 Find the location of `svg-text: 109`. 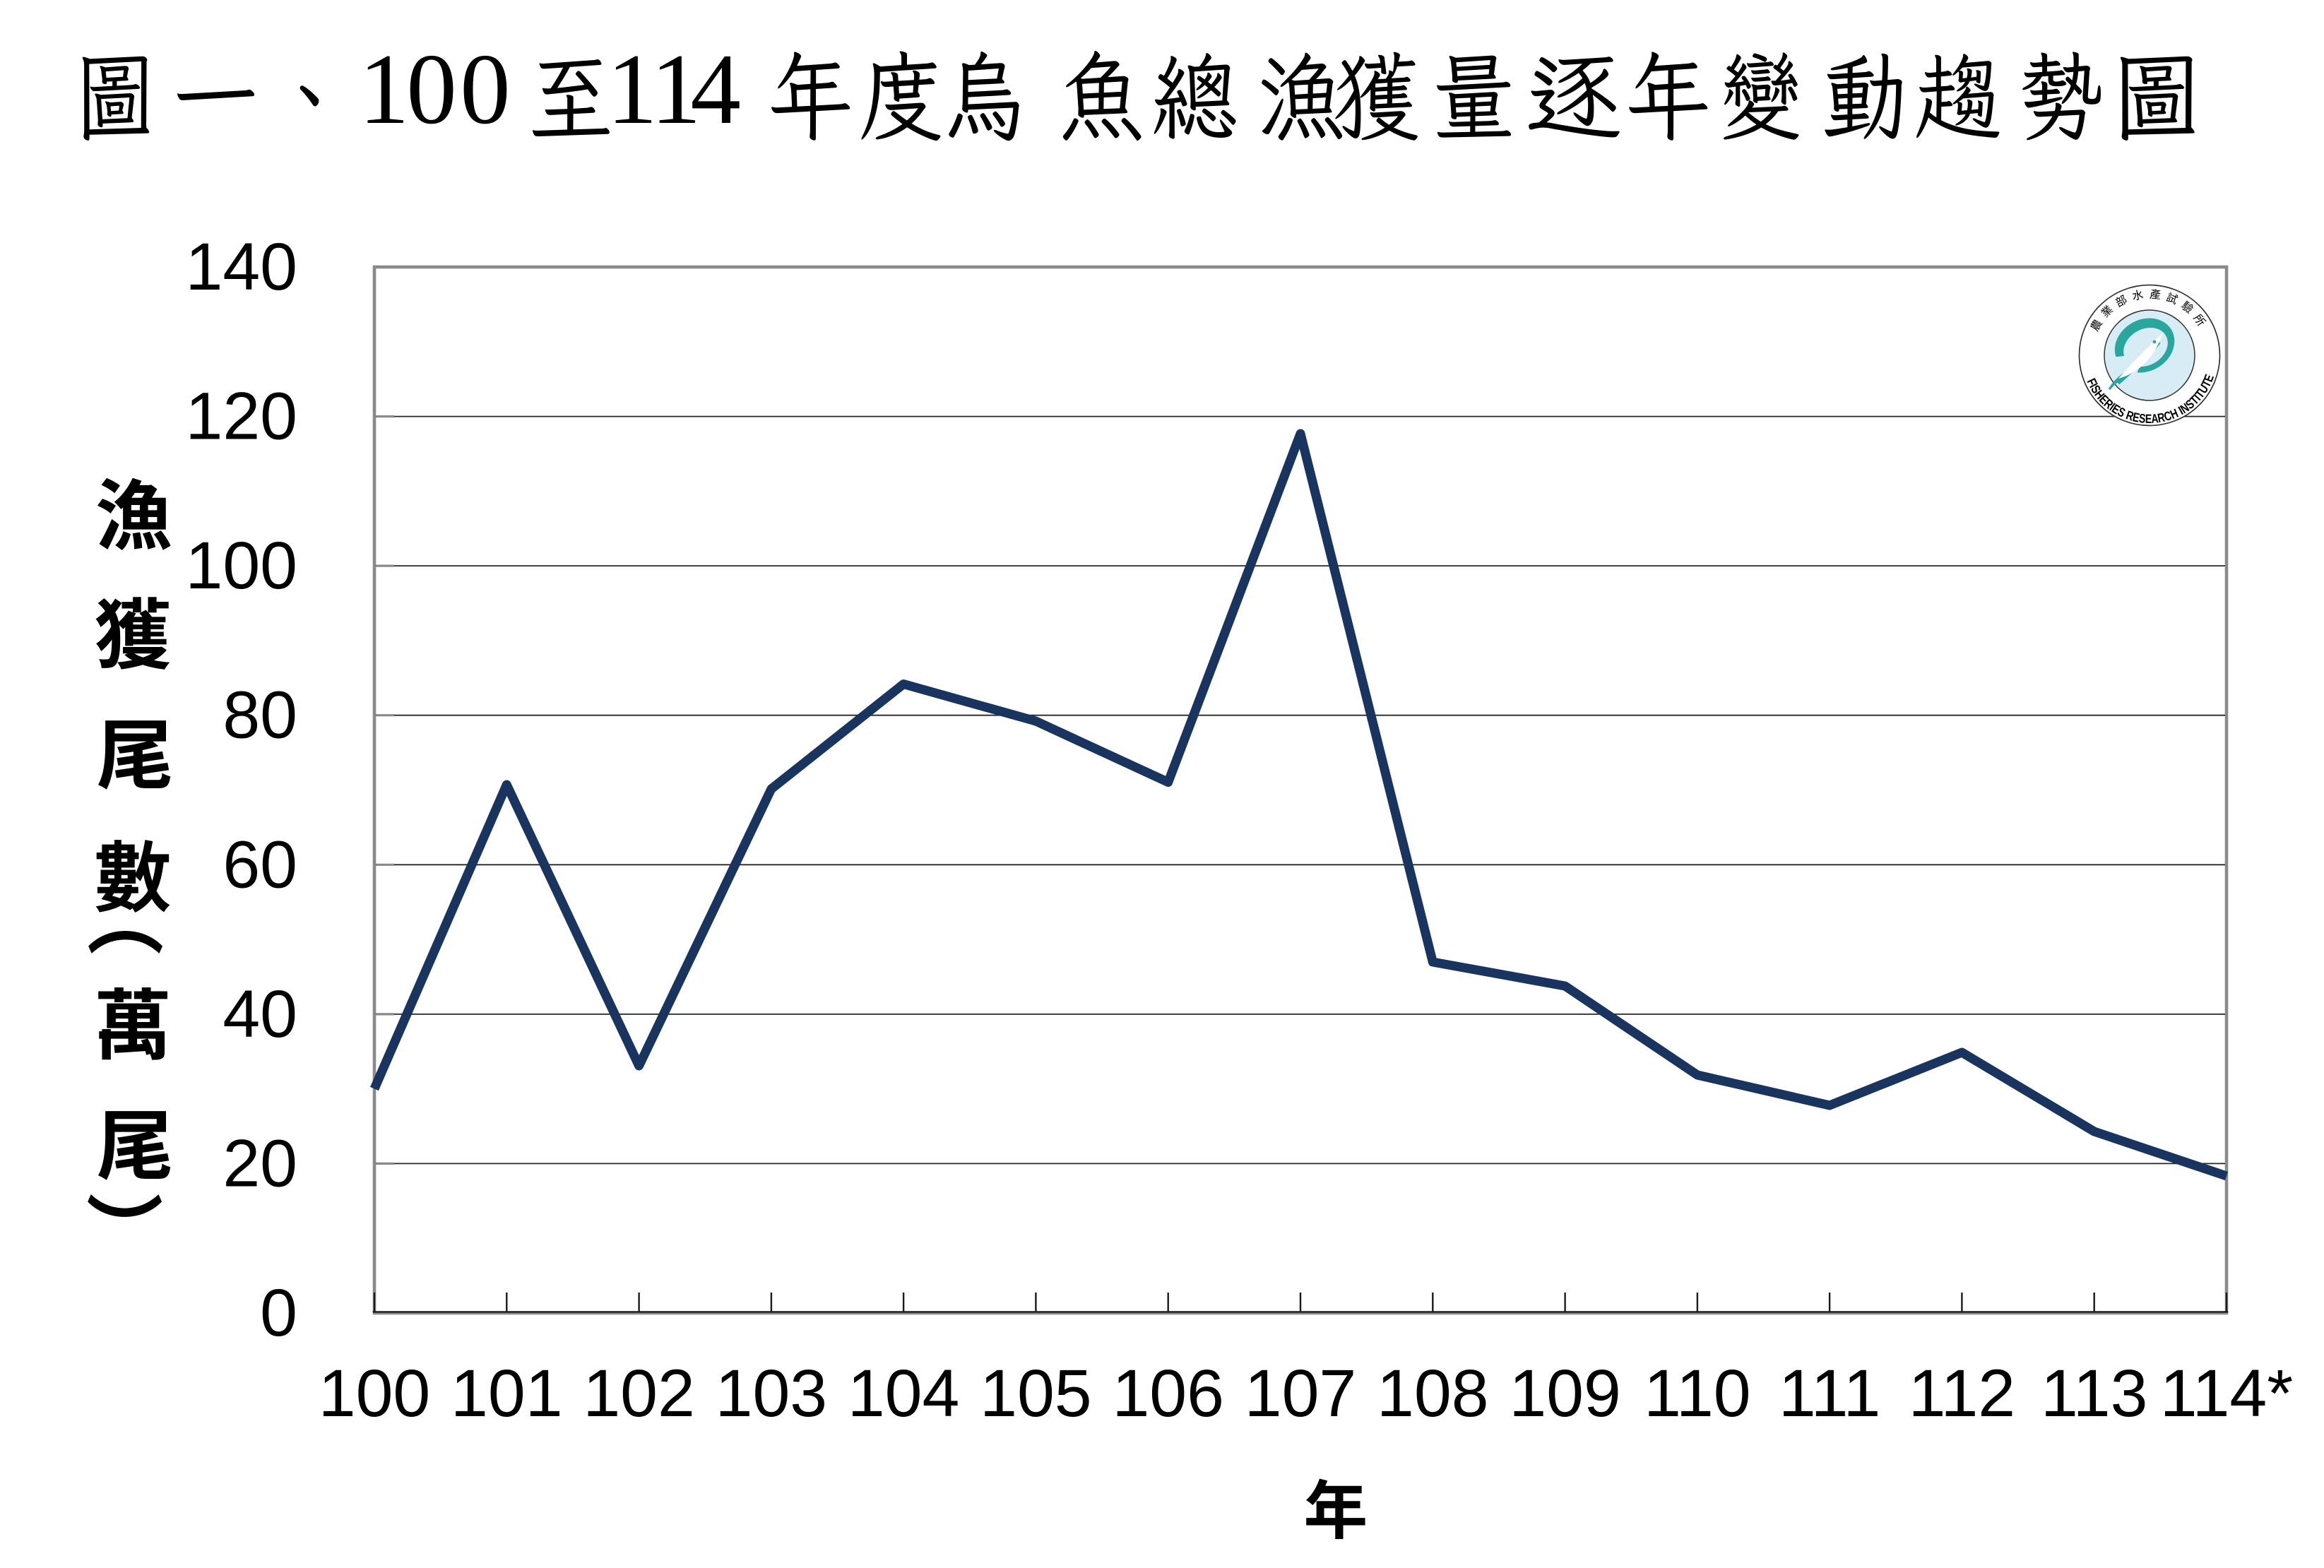

svg-text: 109 is located at coordinates (1565, 1393).